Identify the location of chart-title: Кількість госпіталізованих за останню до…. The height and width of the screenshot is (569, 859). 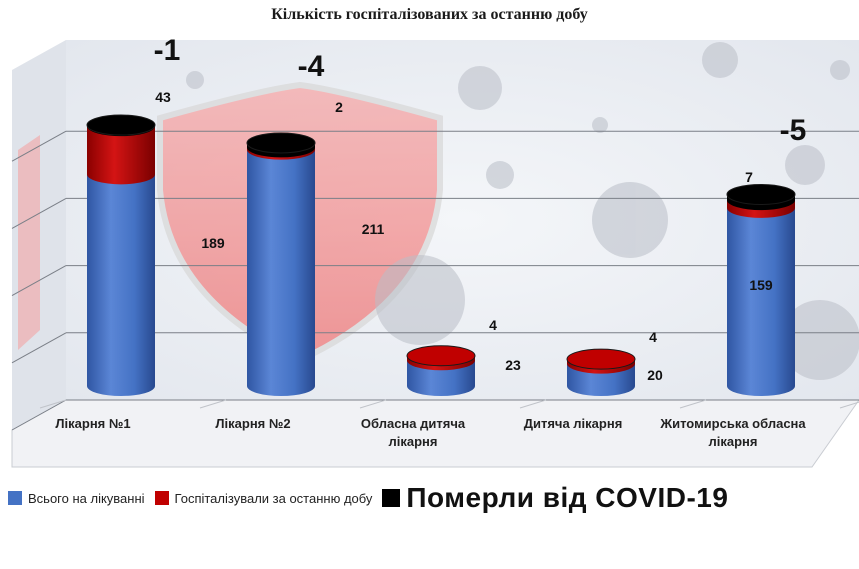
(429, 14).